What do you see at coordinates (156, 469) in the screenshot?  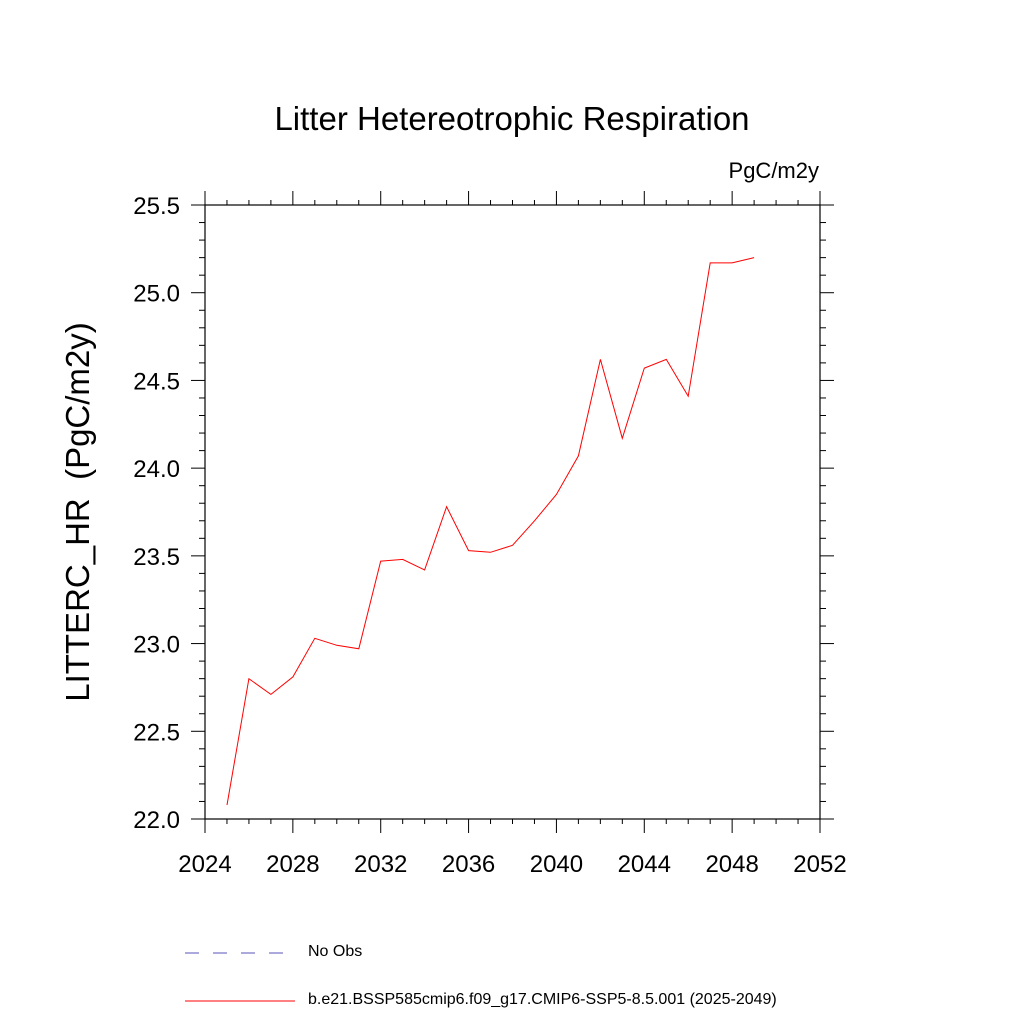 I see `y-tick-label: 24.0` at bounding box center [156, 469].